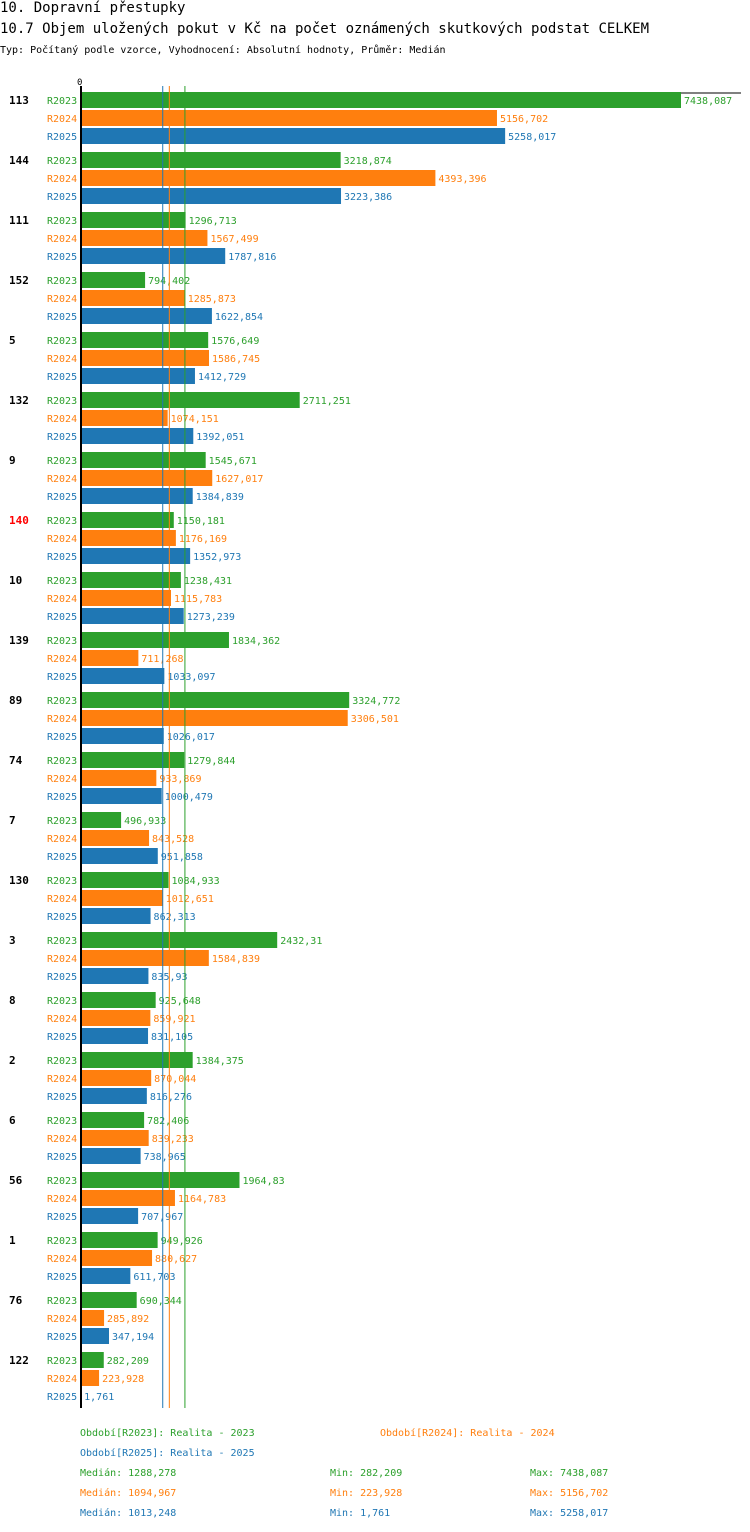  What do you see at coordinates (15, 580) in the screenshot?
I see `category-label: 10` at bounding box center [15, 580].